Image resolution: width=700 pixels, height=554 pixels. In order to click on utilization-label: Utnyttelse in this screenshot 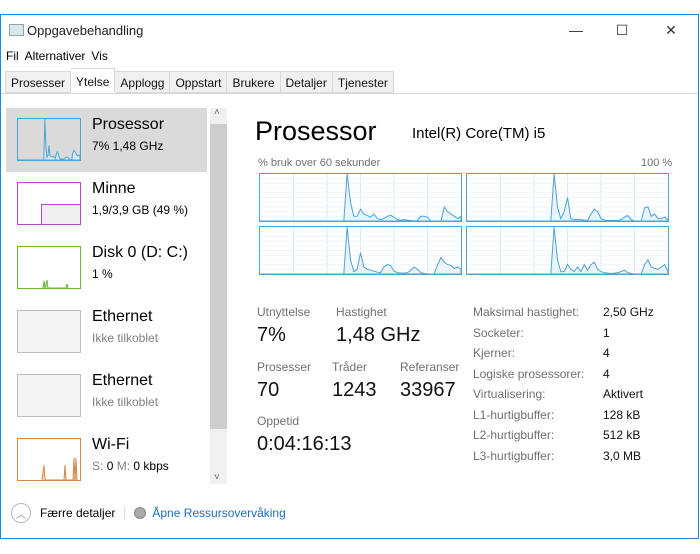, I will do `click(284, 312)`.